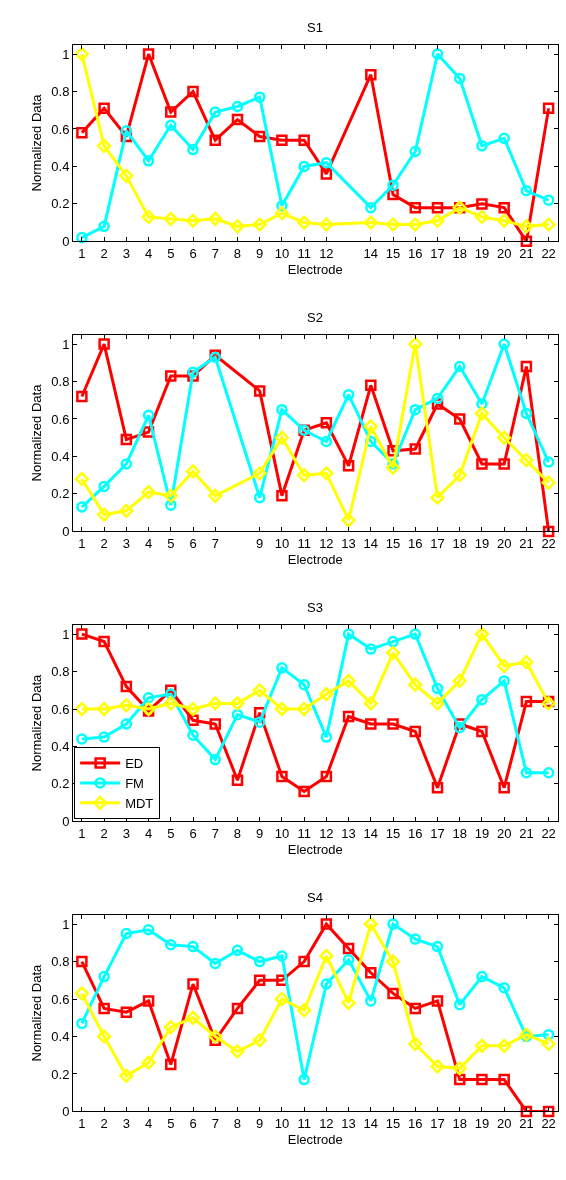 This screenshot has width=566, height=1180. What do you see at coordinates (315, 607) in the screenshot?
I see `chart-title: S3` at bounding box center [315, 607].